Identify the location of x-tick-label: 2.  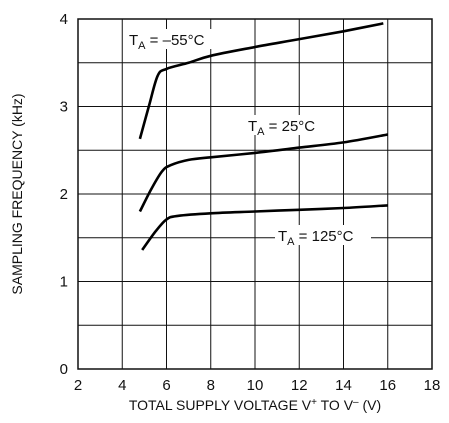
(78, 385).